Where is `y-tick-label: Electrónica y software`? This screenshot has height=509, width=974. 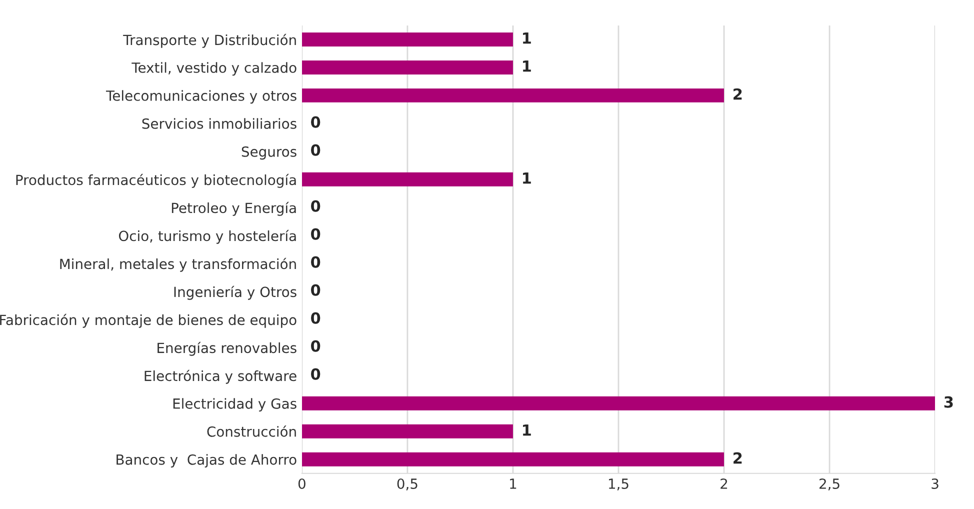
y-tick-label: Electrónica y software is located at coordinates (220, 377).